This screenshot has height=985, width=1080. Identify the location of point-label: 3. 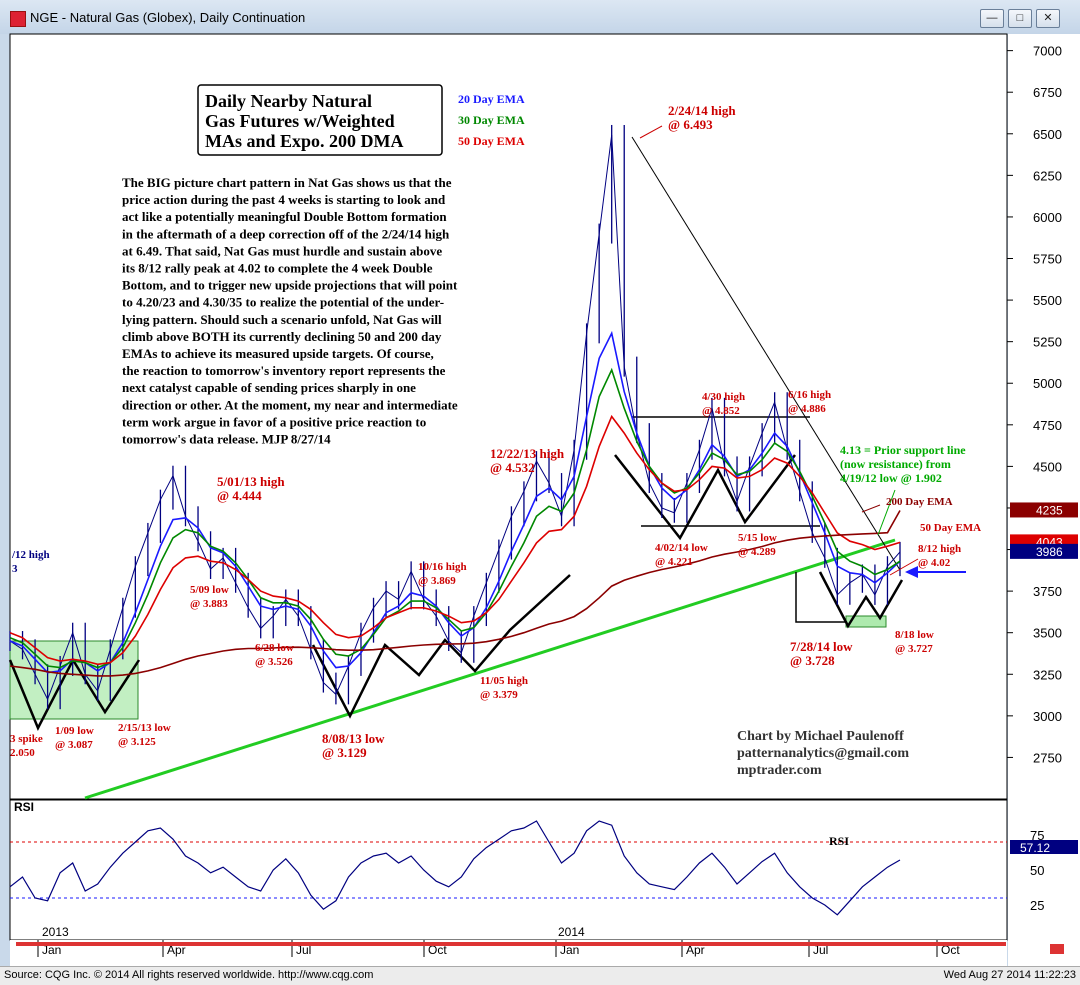
(15, 569).